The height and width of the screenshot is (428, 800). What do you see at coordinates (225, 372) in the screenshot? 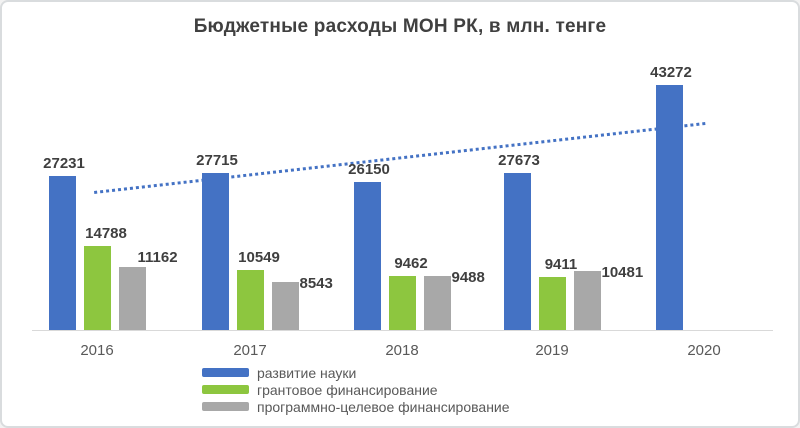
I see `legend-swatch-series0` at bounding box center [225, 372].